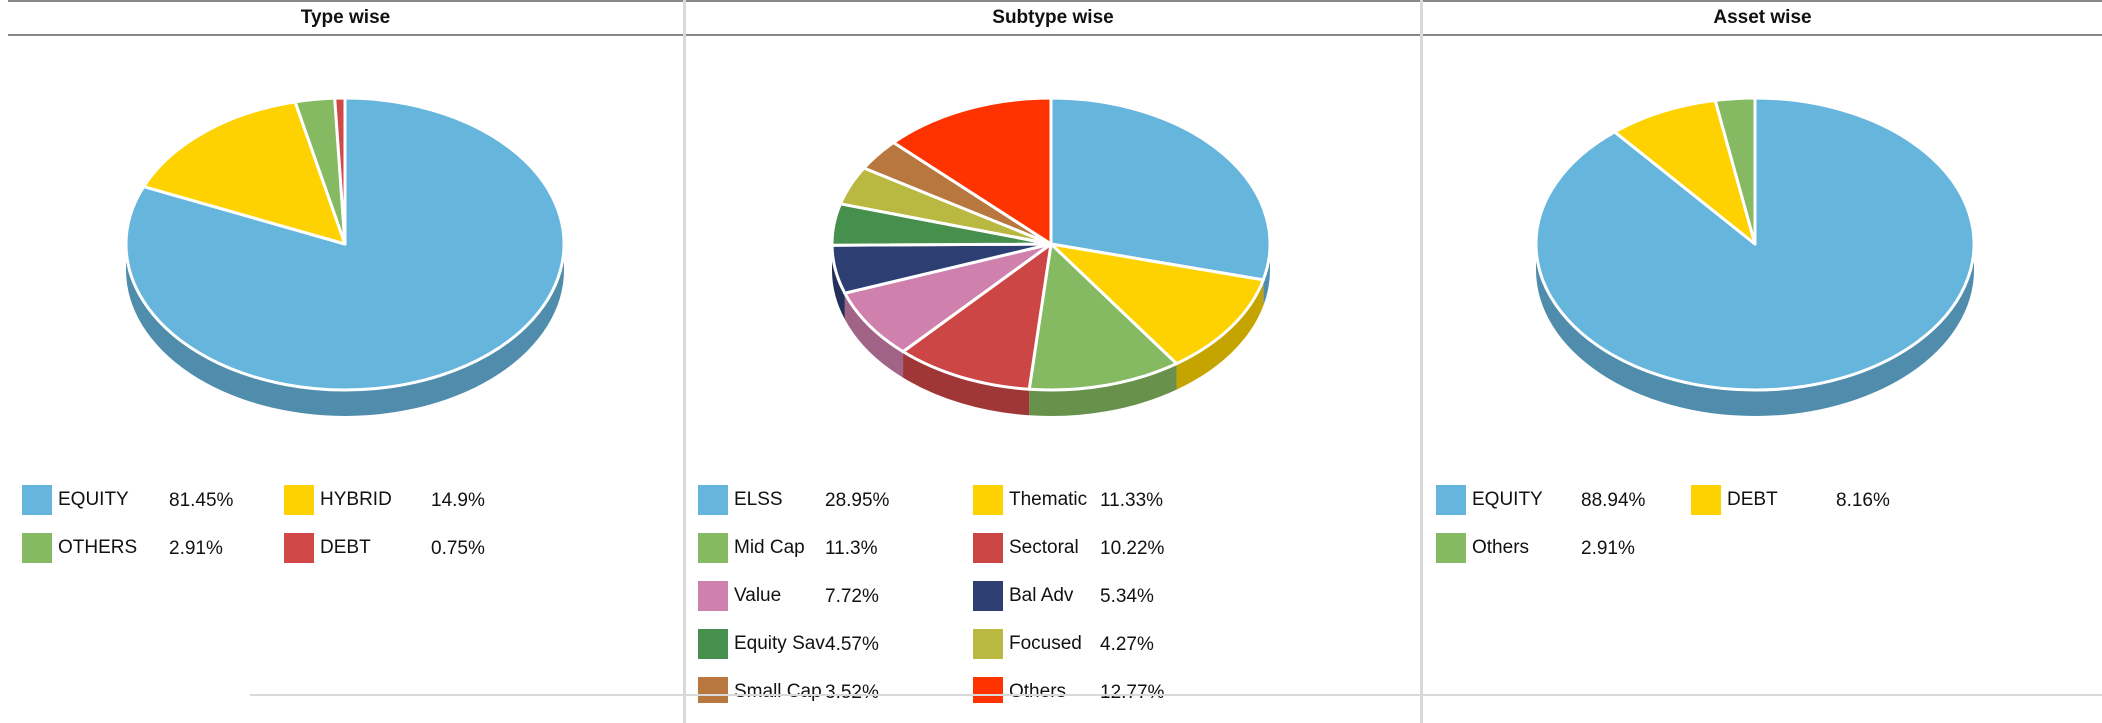 The height and width of the screenshot is (723, 2102). I want to click on type-wise-title: Type wise, so click(345, 18).